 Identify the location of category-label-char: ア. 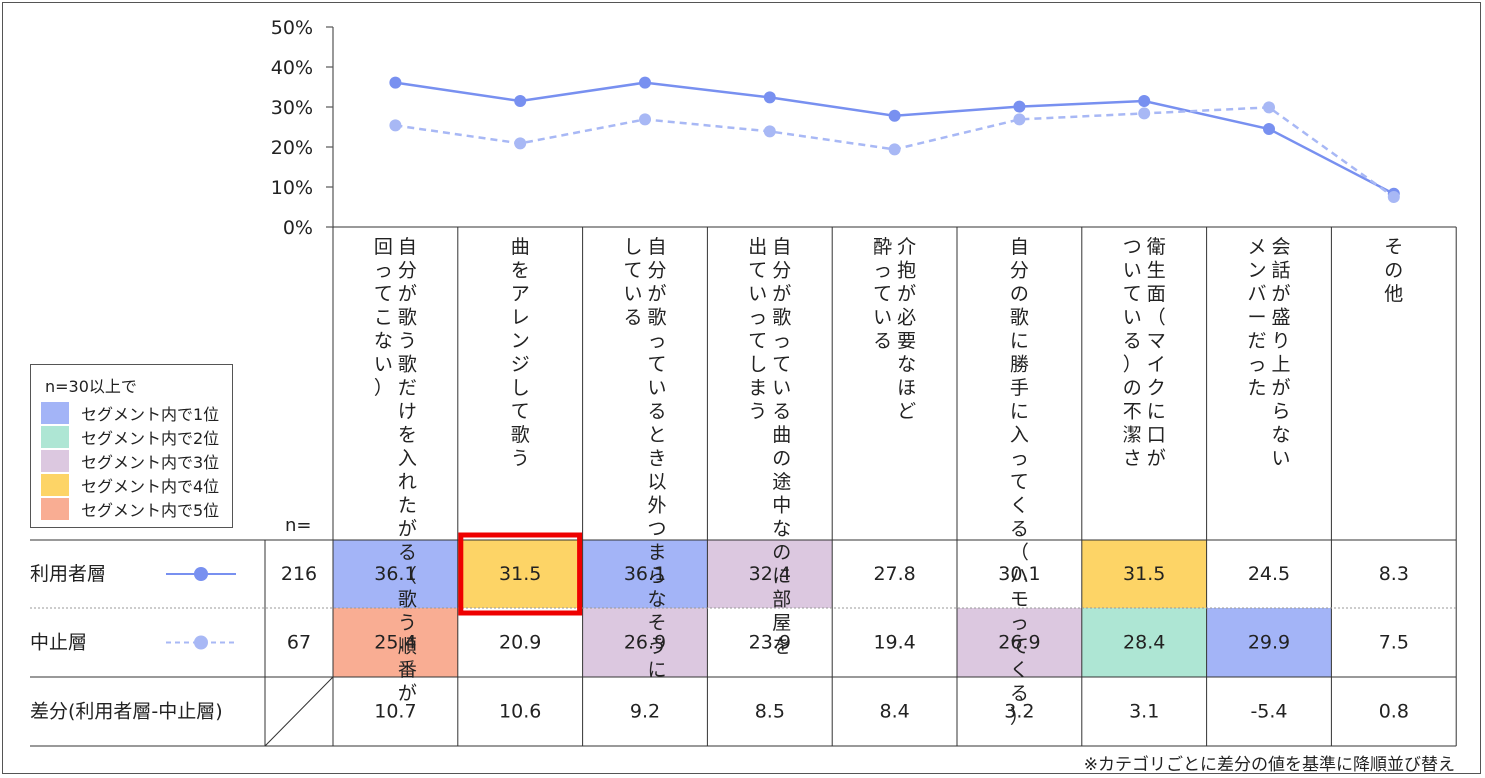
(520, 294).